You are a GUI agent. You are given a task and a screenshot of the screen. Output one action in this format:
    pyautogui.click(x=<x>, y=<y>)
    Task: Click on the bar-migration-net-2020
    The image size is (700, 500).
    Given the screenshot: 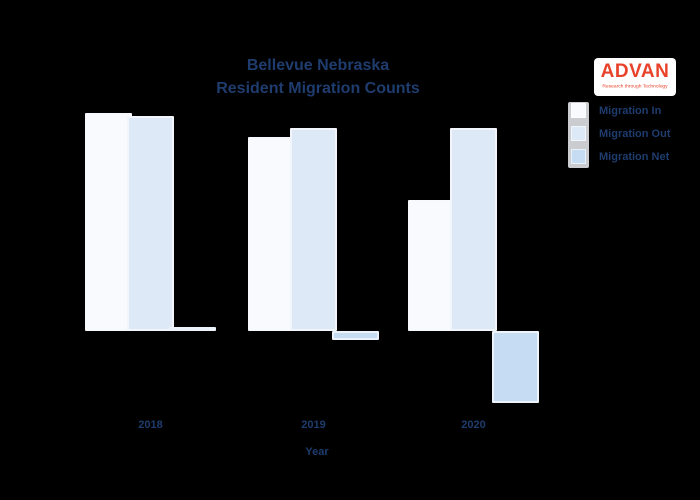 What is the action you would take?
    pyautogui.click(x=515, y=367)
    